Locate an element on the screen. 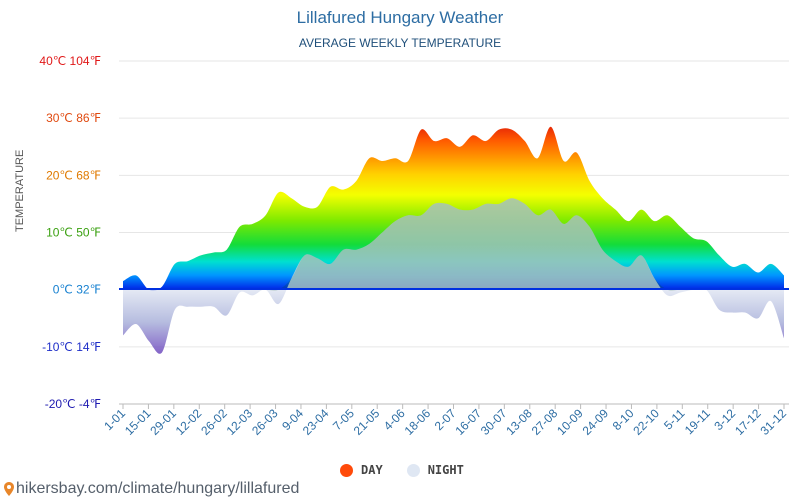 This screenshot has width=800, height=500. x-tick-label: 18-06 is located at coordinates (418, 422).